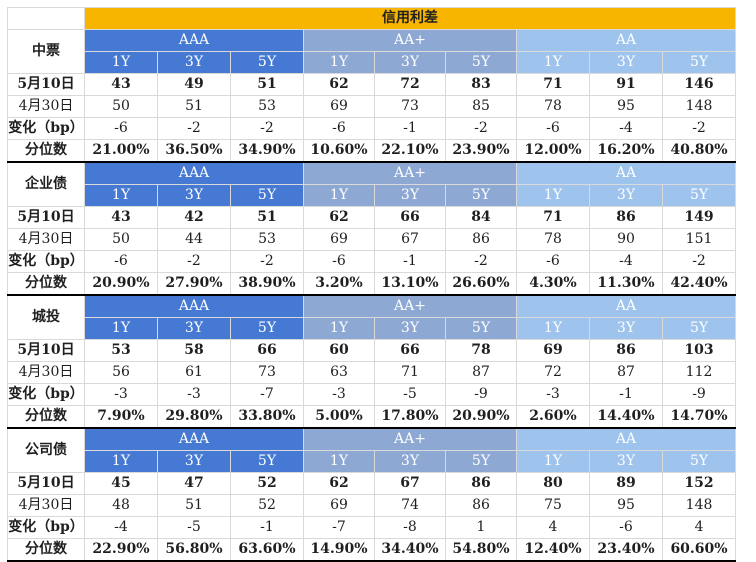  I want to click on value-cell: 4, so click(699, 527).